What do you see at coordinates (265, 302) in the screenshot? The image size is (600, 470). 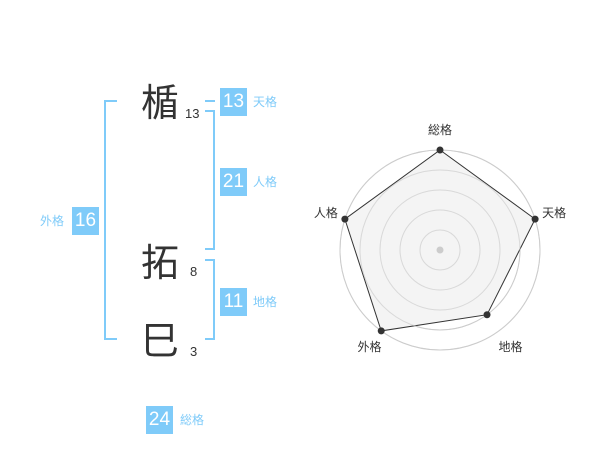 I see `chikaku-label: 地格` at bounding box center [265, 302].